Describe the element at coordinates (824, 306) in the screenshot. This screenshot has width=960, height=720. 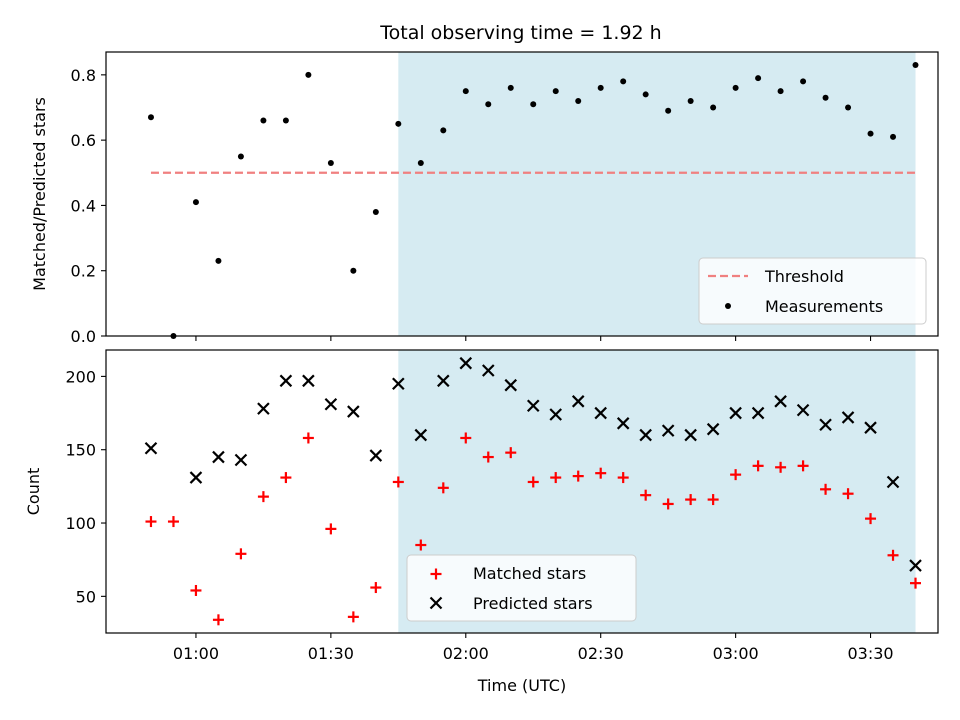
I see `legend-label: Measurements` at that location.